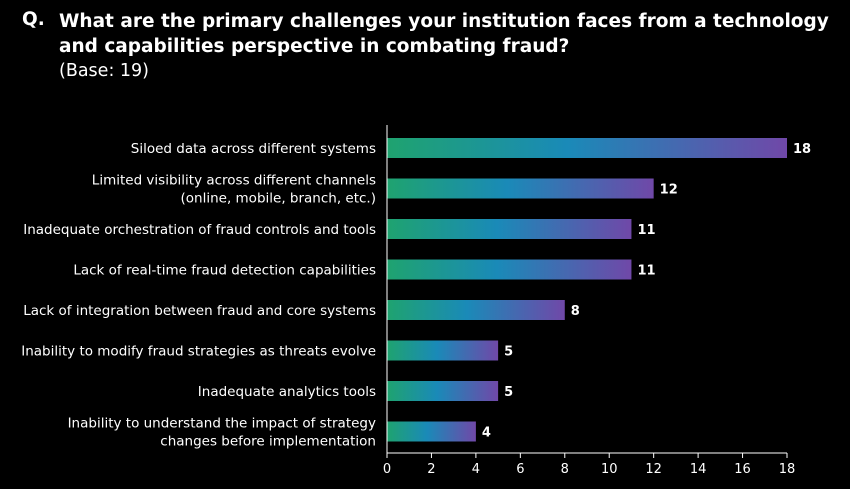 The width and height of the screenshot is (850, 489). I want to click on x-tick-label-5: 10, so click(609, 469).